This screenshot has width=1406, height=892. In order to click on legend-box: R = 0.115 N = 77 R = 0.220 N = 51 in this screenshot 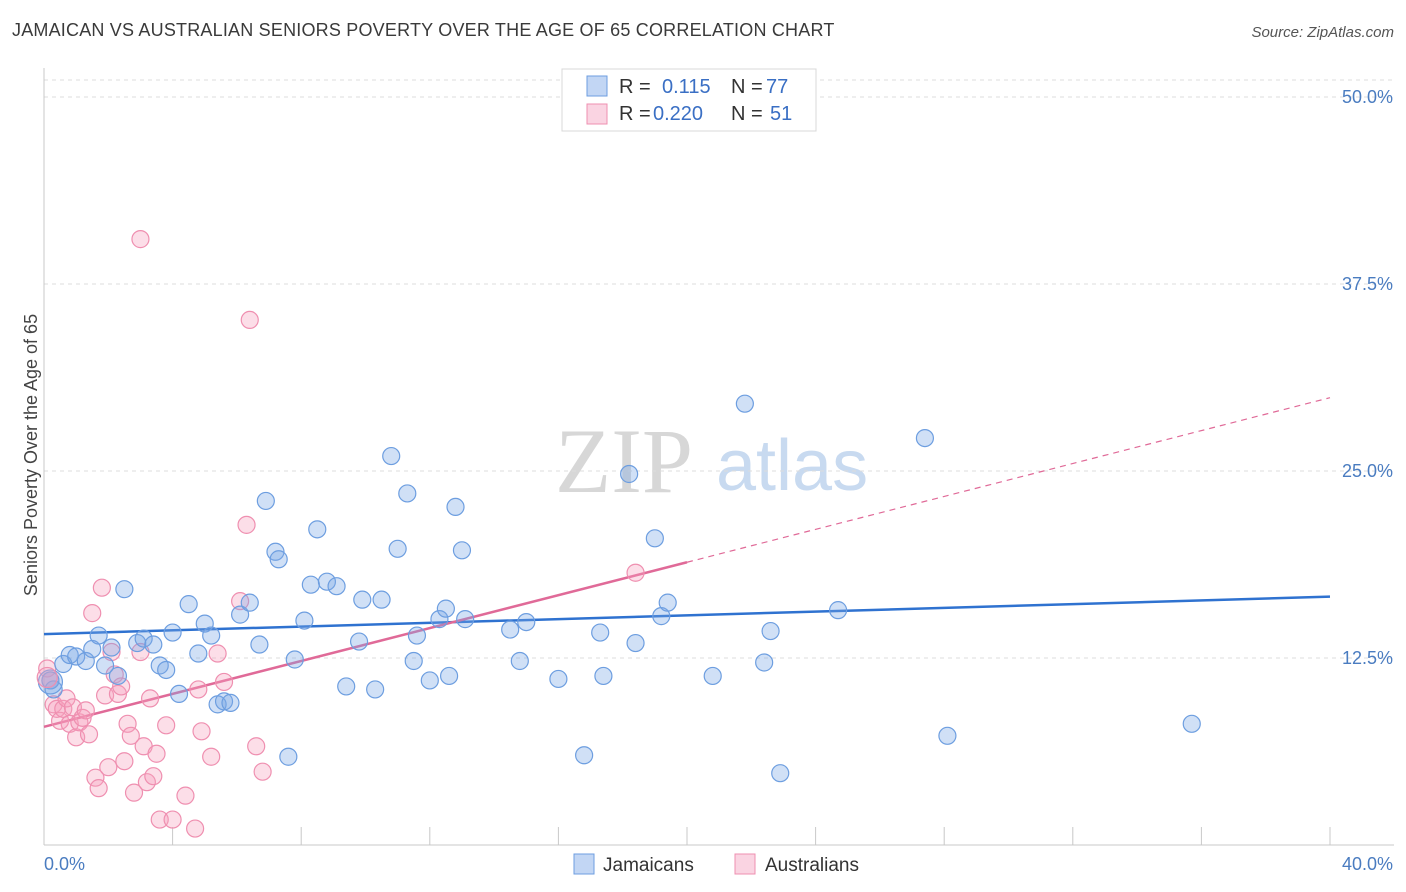, I will do `click(689, 100)`.